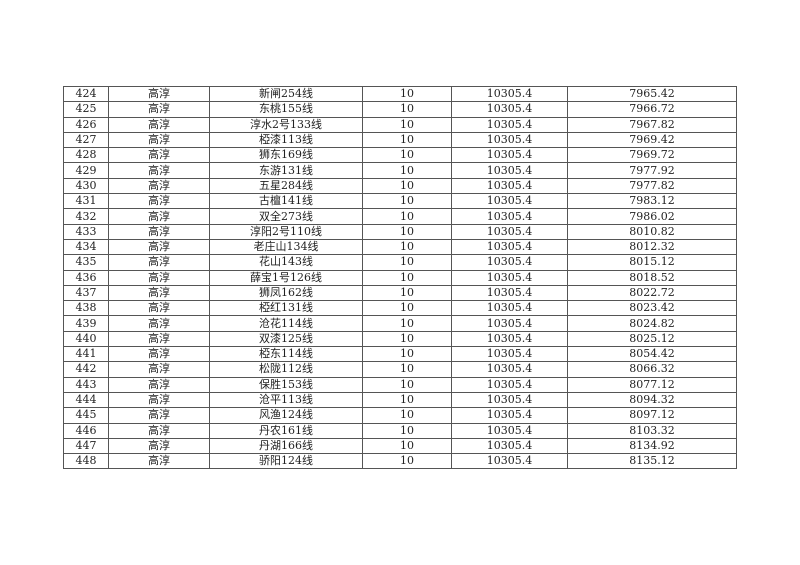  What do you see at coordinates (652, 446) in the screenshot?
I see `value-b-cell: 8134.92` at bounding box center [652, 446].